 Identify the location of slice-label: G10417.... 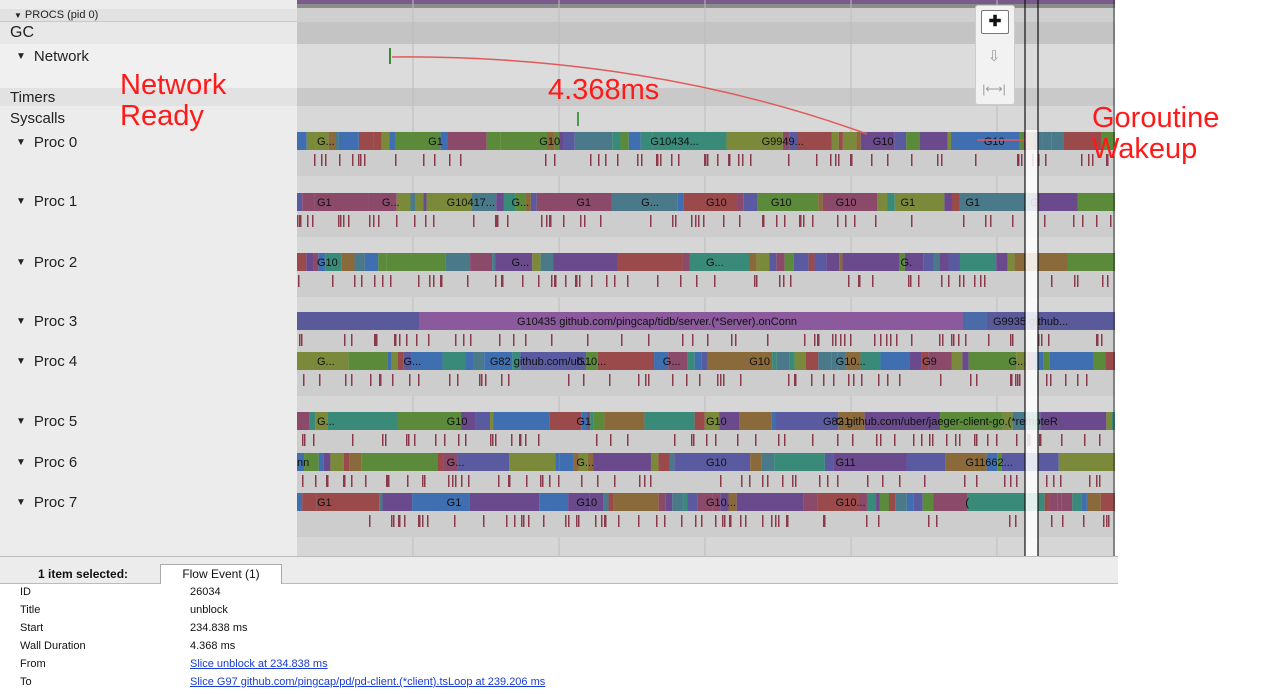
(471, 203).